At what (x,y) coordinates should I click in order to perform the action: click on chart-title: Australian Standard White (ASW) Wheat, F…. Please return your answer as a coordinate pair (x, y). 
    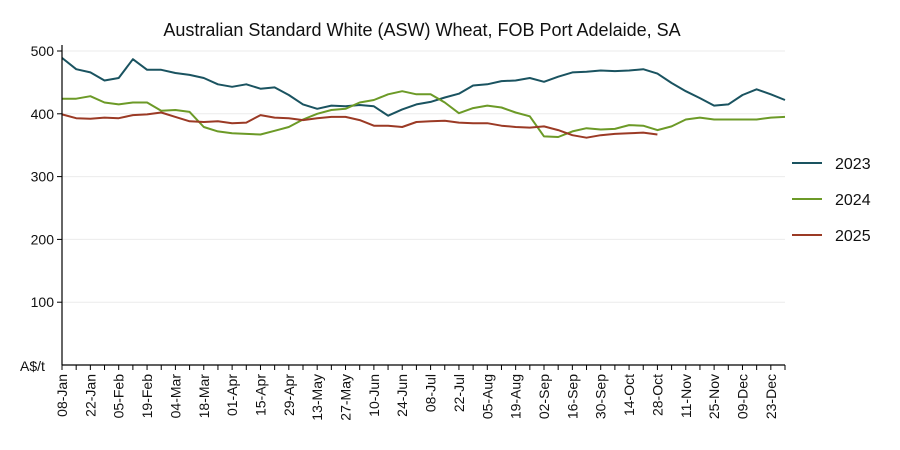
    Looking at the image, I should click on (421, 30).